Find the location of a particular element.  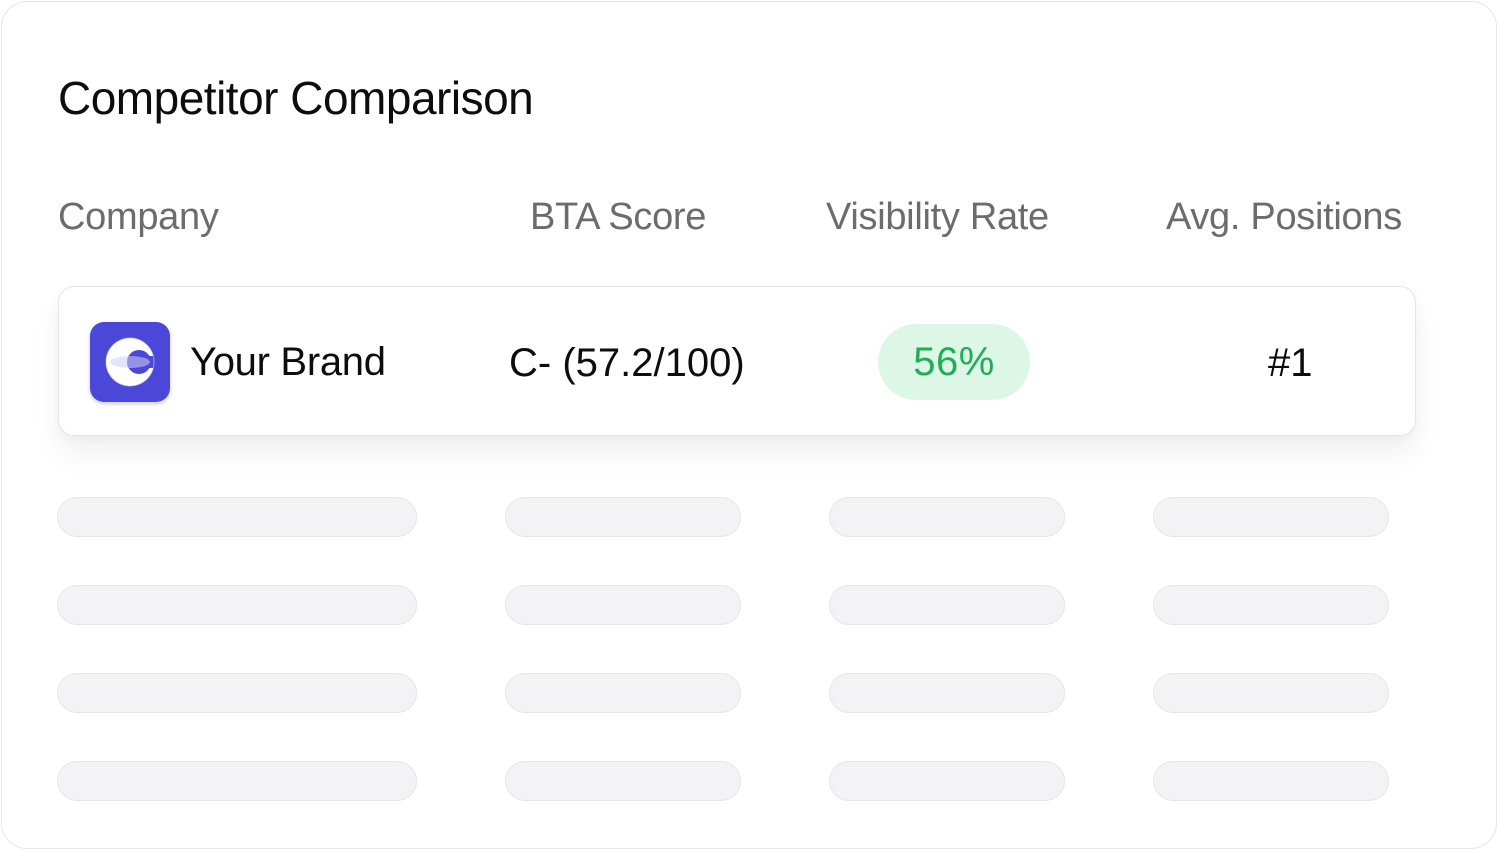

skeleton-row-4-position is located at coordinates (1271, 781).